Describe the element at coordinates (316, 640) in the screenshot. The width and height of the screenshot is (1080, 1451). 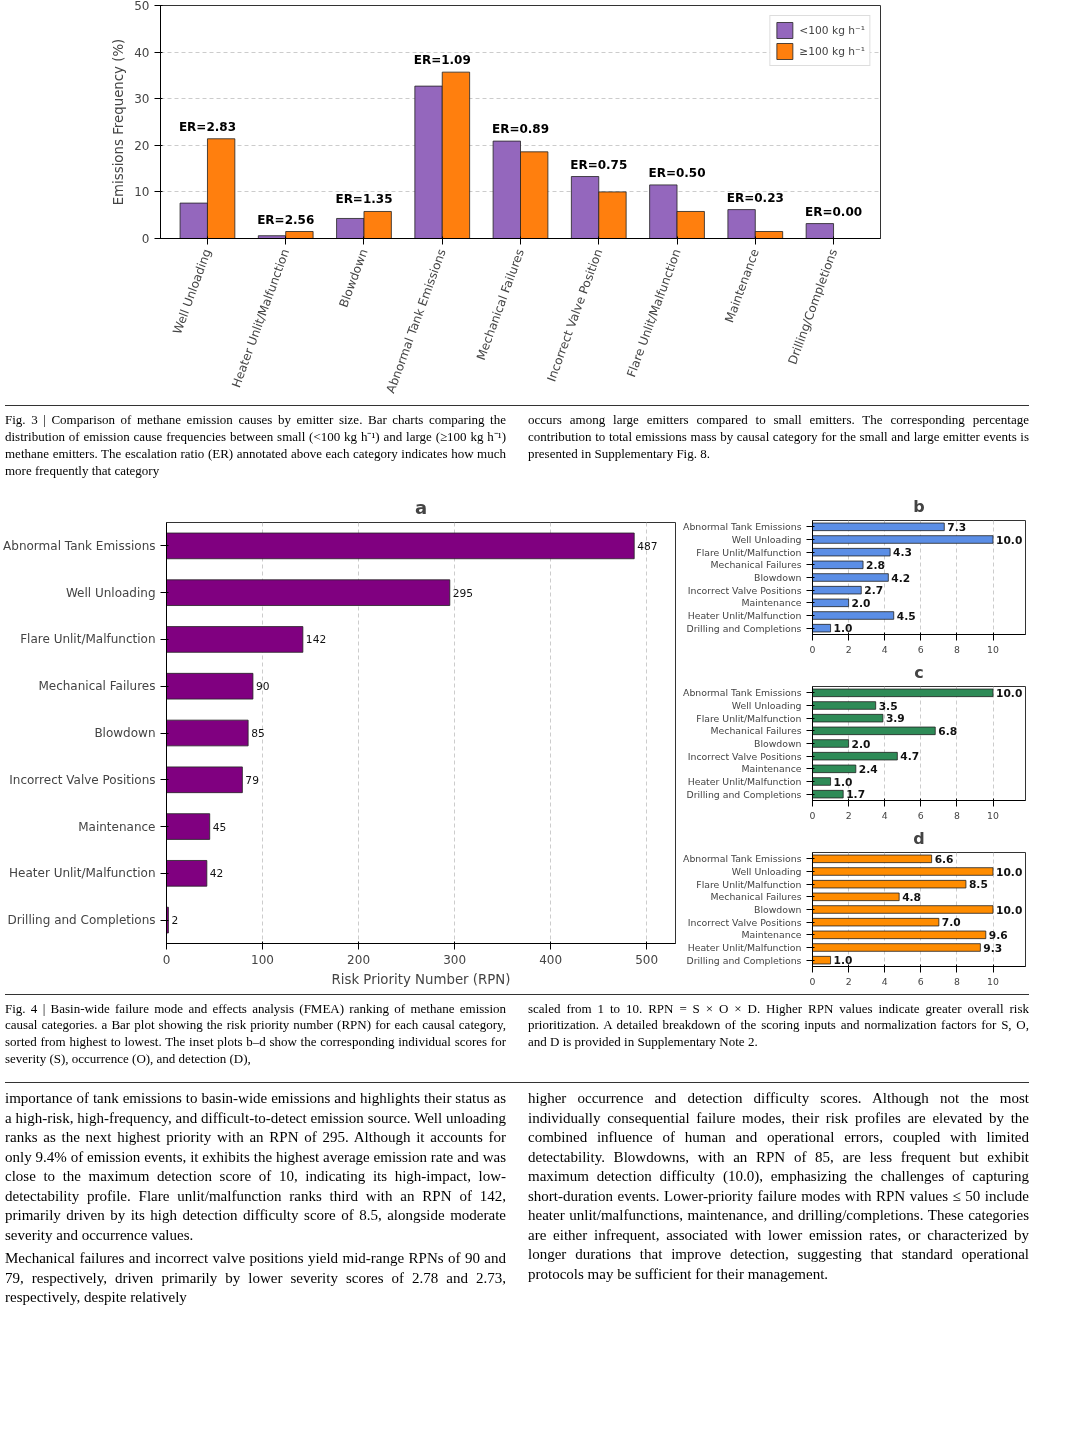
I see `data-label: 142` at that location.